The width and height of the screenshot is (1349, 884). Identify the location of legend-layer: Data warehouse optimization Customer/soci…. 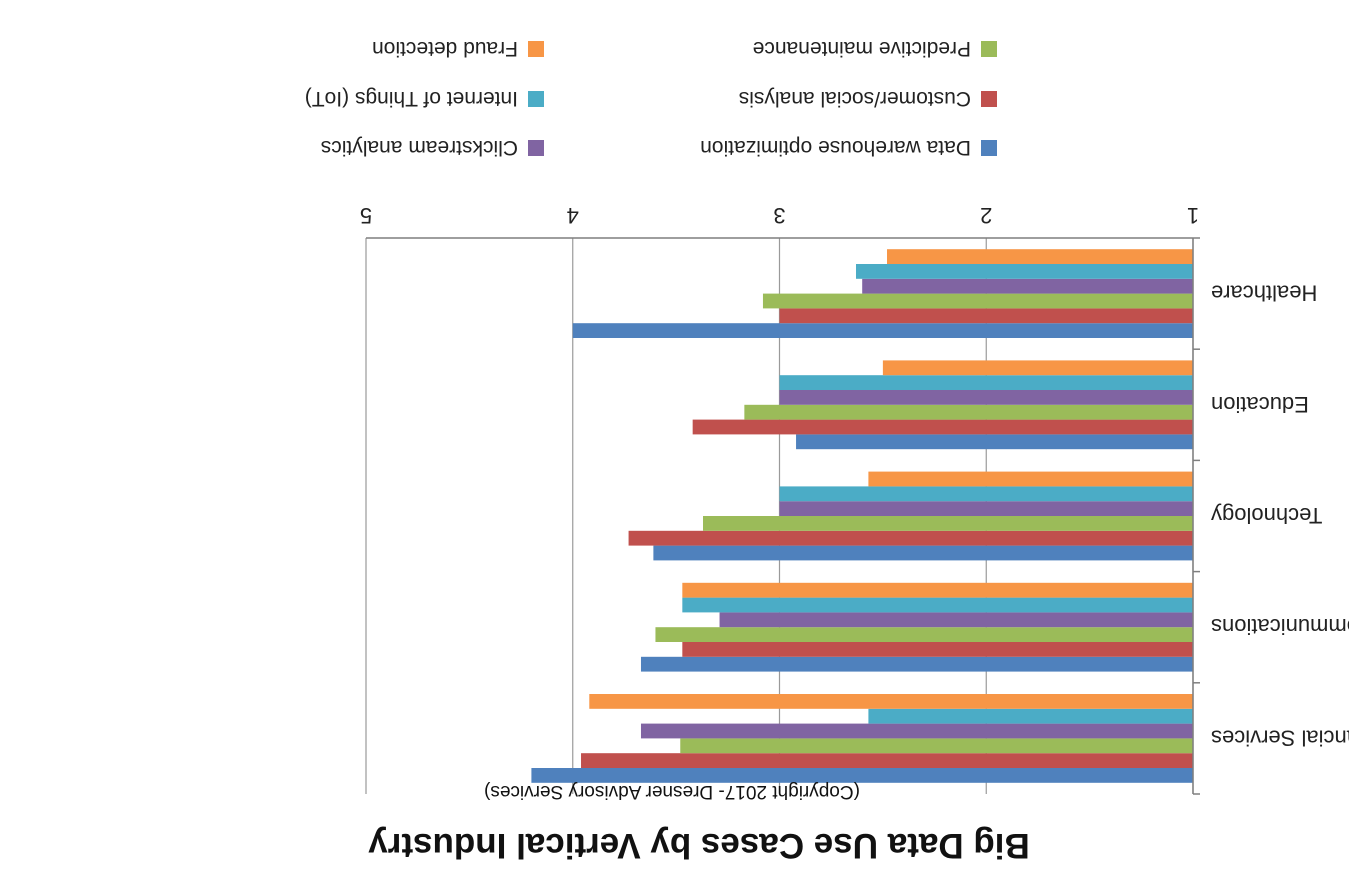
(651, 98).